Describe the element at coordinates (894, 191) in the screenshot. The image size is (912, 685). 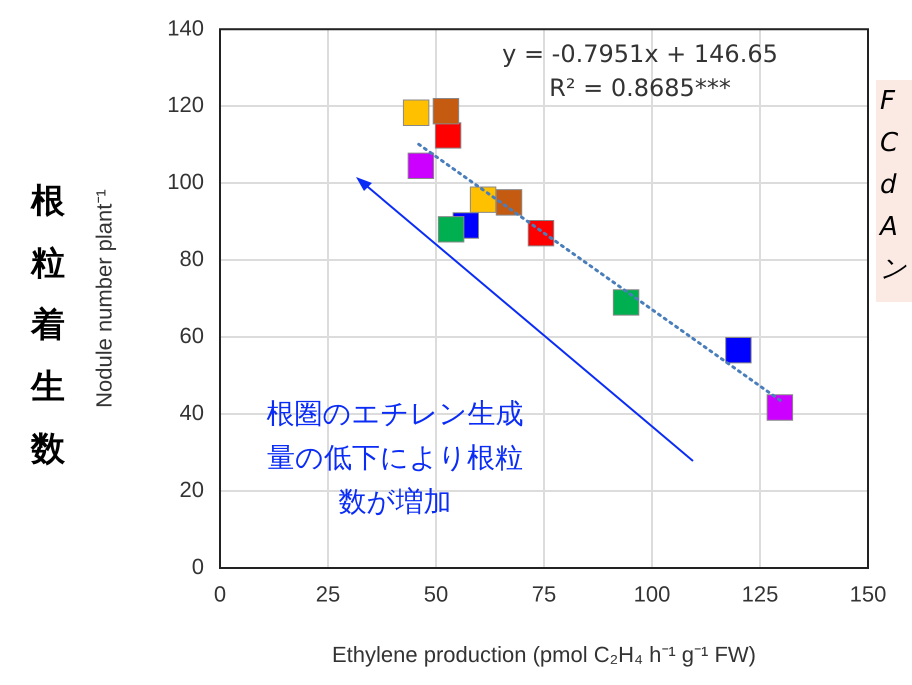
I see `text: F C d A ン` at that location.